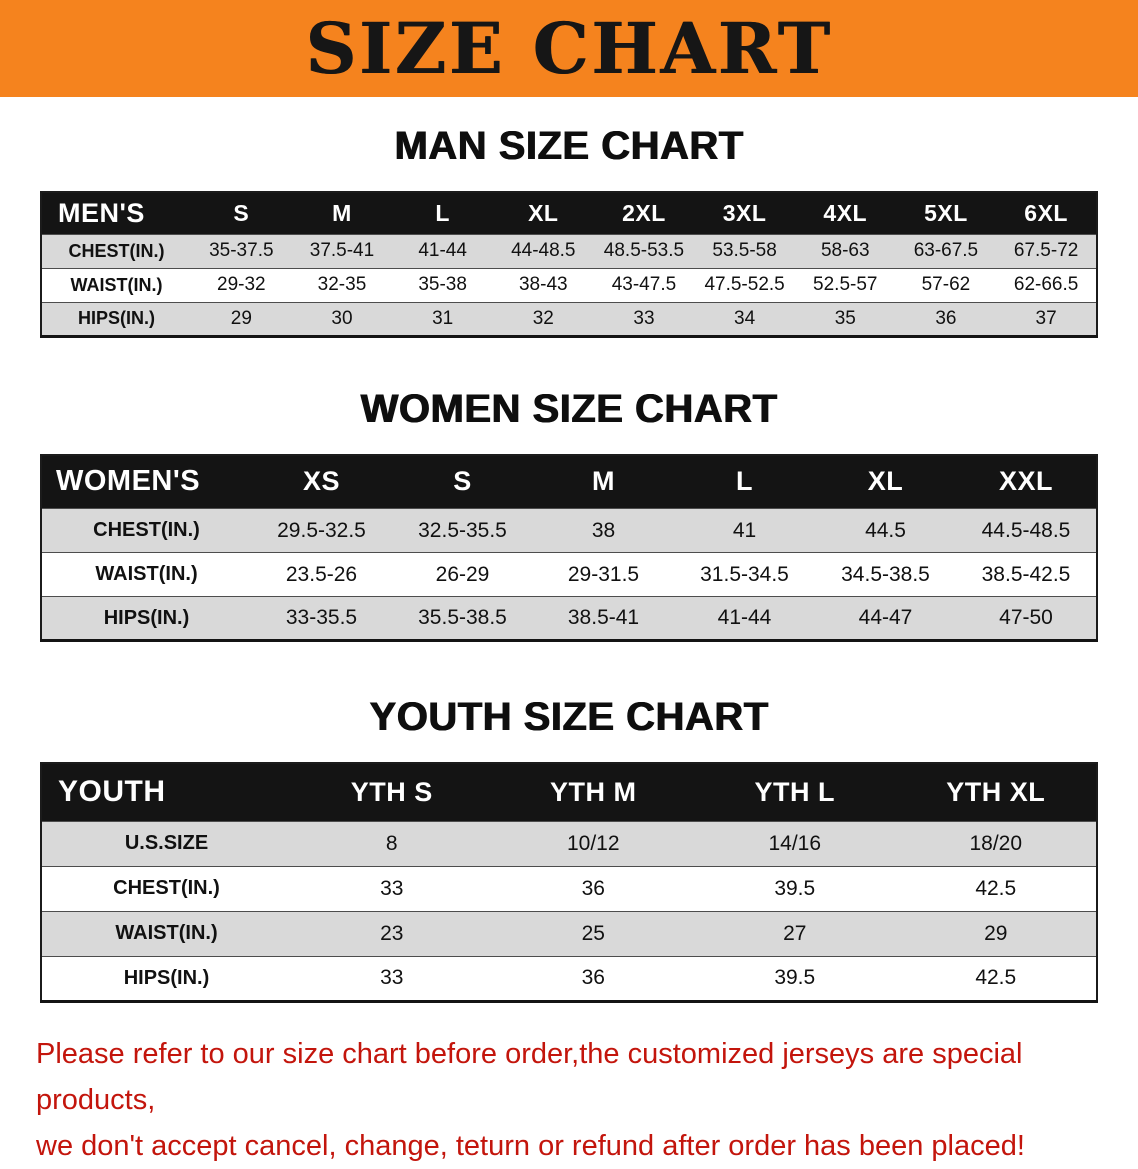 The width and height of the screenshot is (1138, 1169). I want to click on size-value-cell: 37.5-41, so click(342, 250).